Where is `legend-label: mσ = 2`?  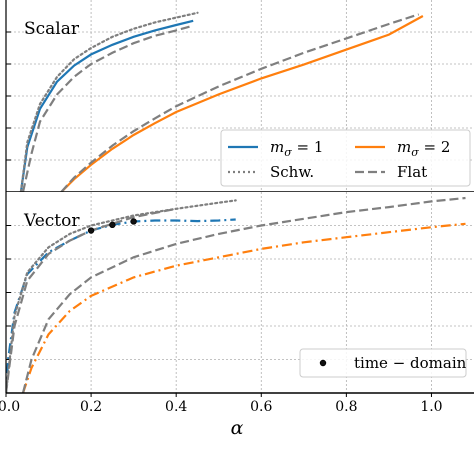 legend-label: mσ = 2 is located at coordinates (423, 148).